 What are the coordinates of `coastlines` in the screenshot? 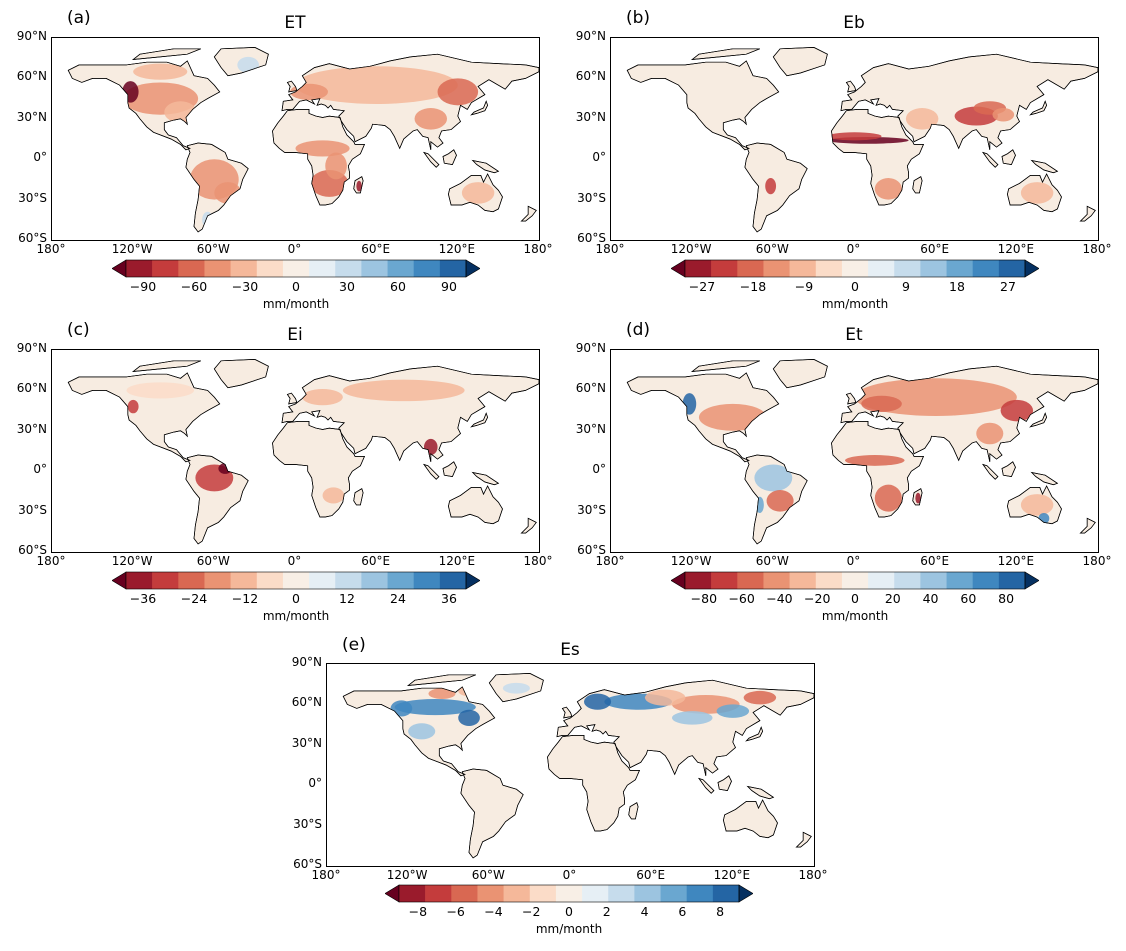 It's located at (303, 452).